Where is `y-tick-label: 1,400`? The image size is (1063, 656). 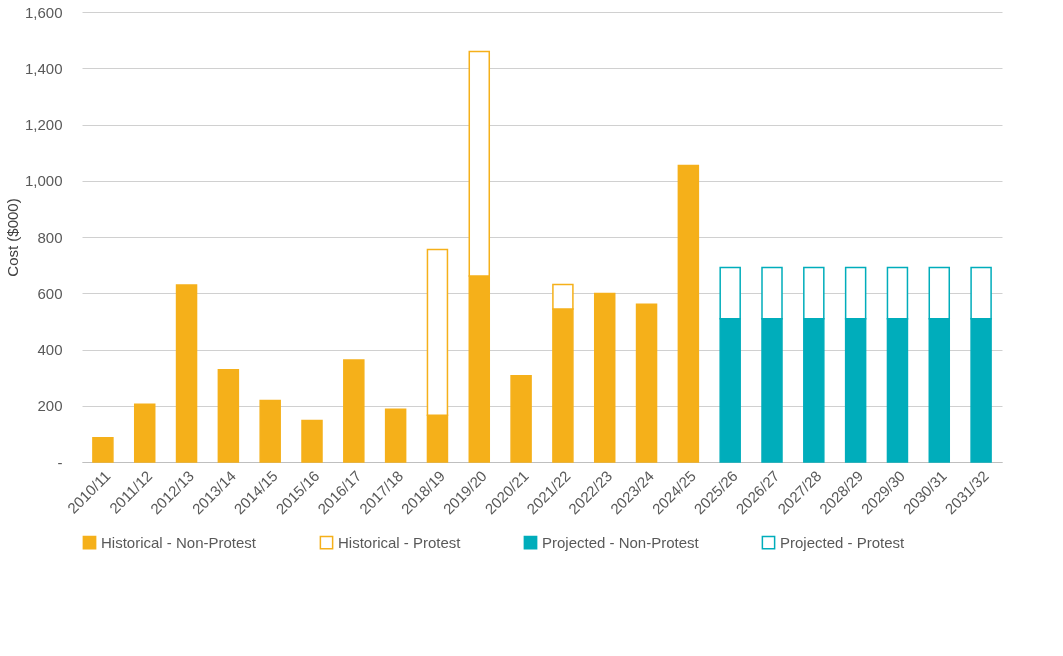
y-tick-label: 1,400 is located at coordinates (43, 68).